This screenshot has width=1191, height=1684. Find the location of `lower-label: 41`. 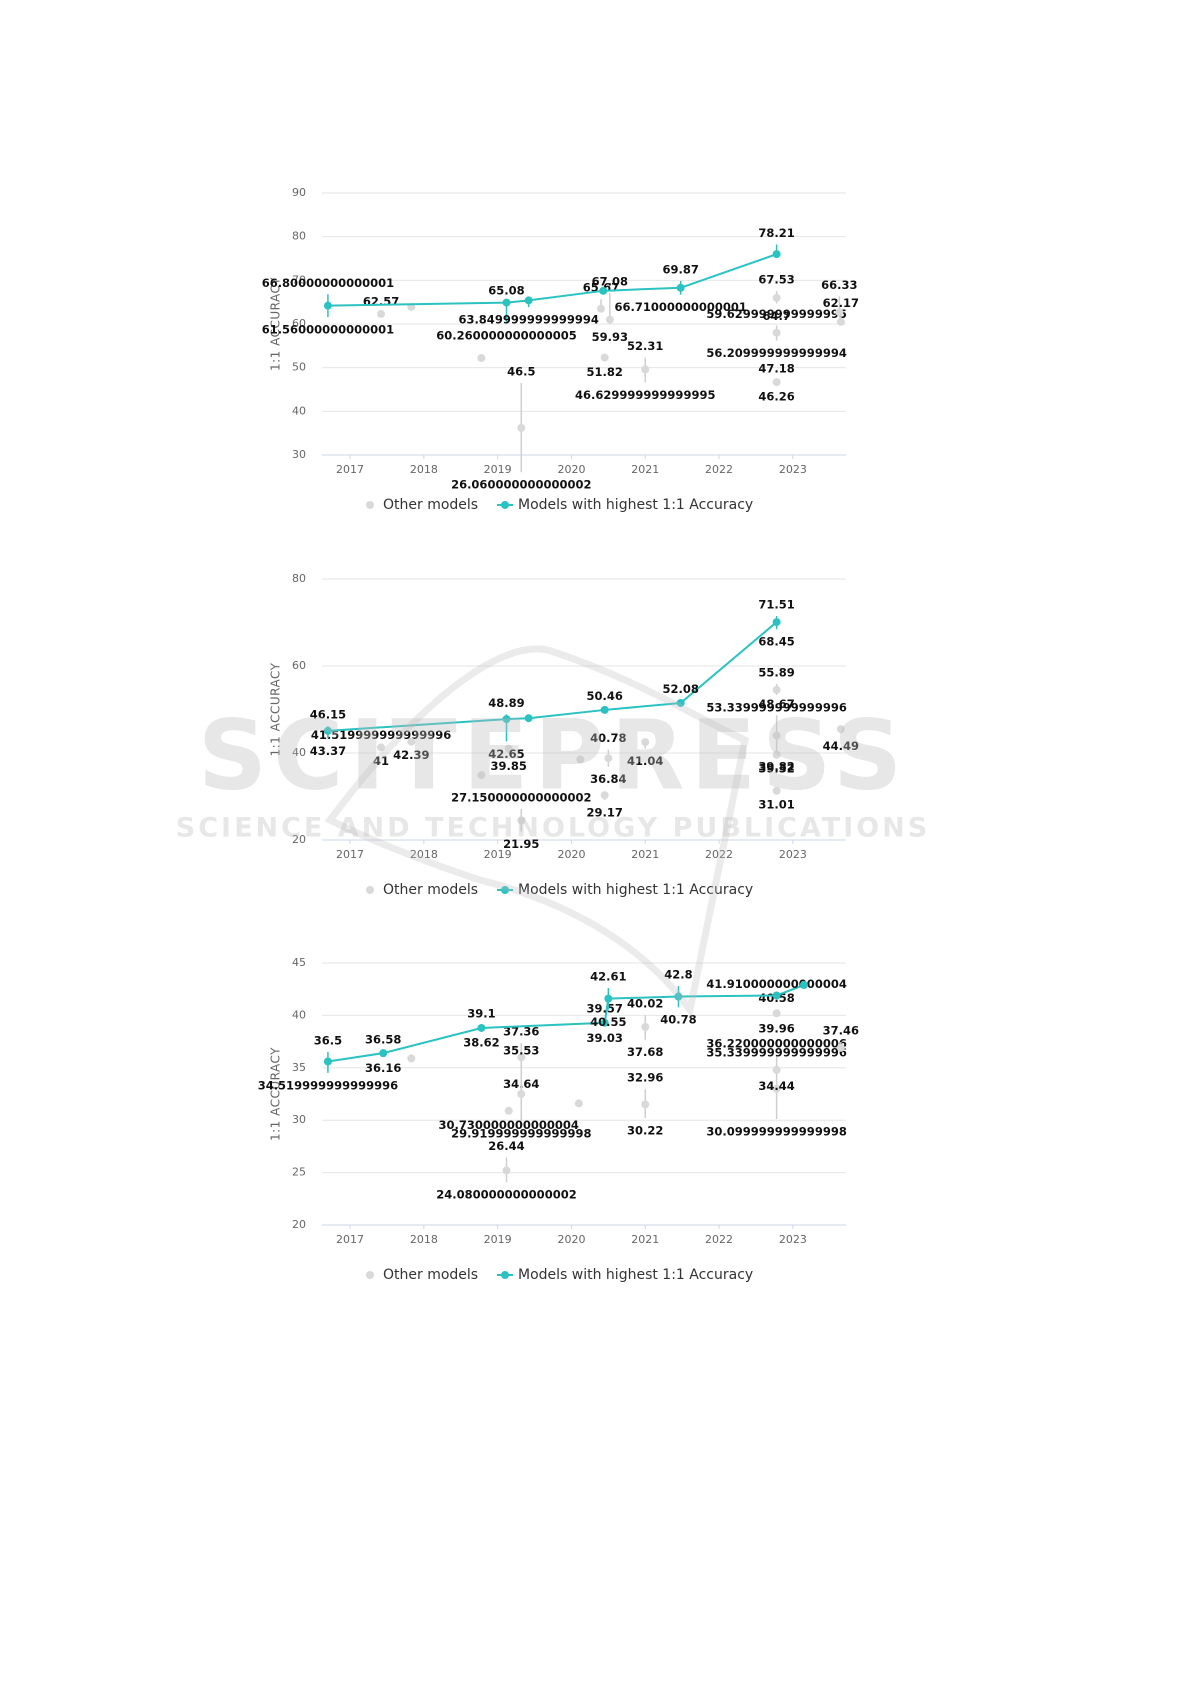

lower-label: 41 is located at coordinates (381, 761).